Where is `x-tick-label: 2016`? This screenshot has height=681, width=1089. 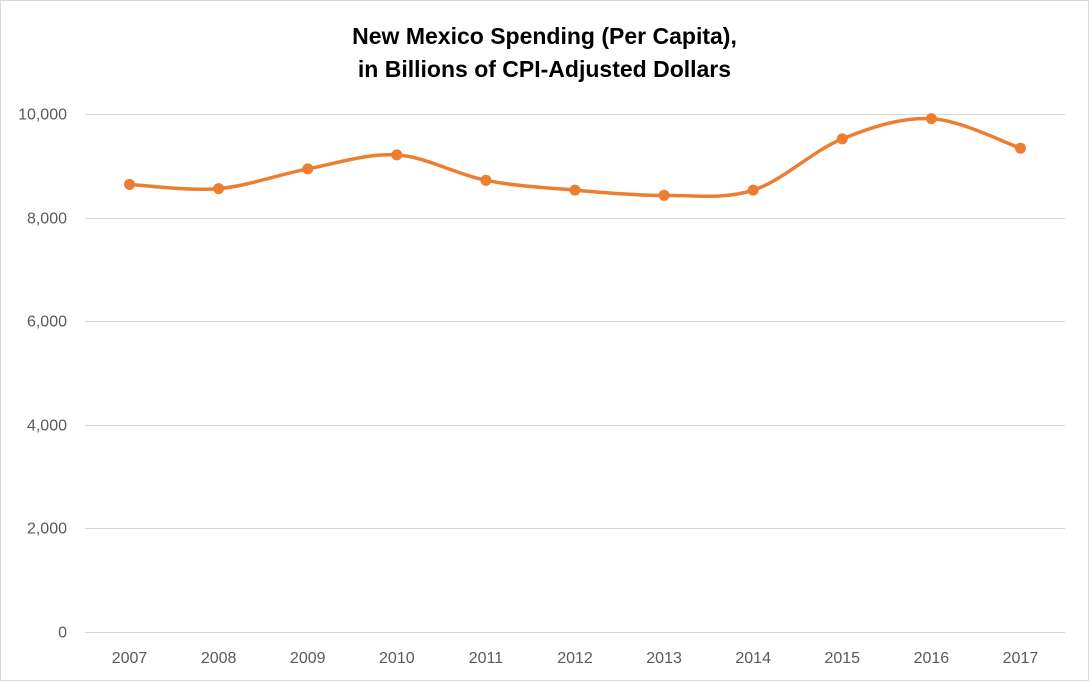 x-tick-label: 2016 is located at coordinates (932, 658).